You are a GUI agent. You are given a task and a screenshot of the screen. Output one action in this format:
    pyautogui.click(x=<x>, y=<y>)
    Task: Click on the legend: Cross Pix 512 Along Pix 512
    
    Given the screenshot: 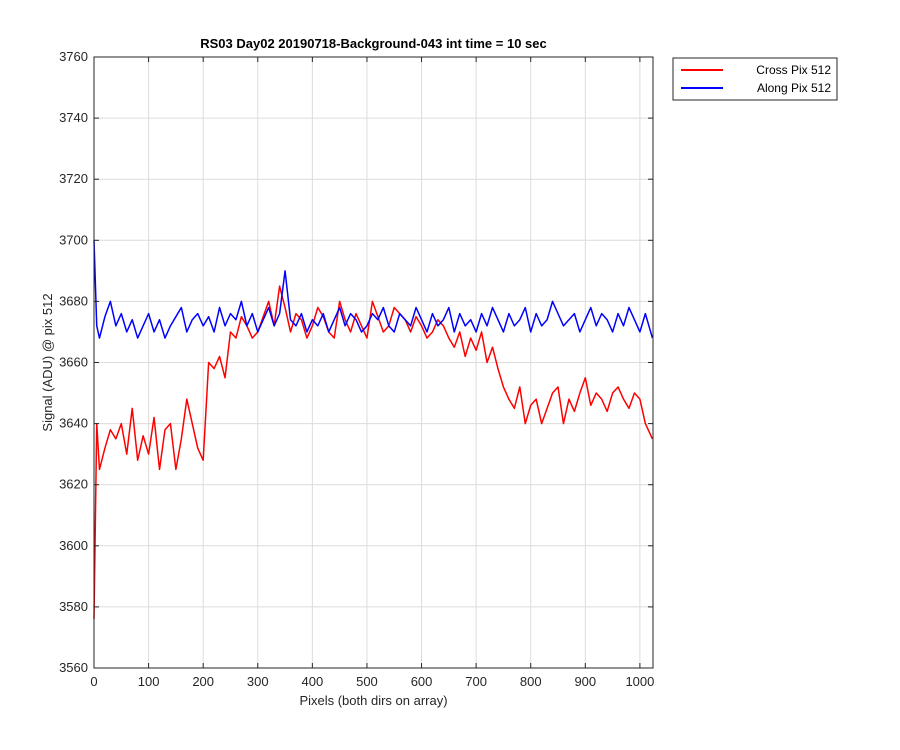 What is the action you would take?
    pyautogui.click(x=755, y=79)
    